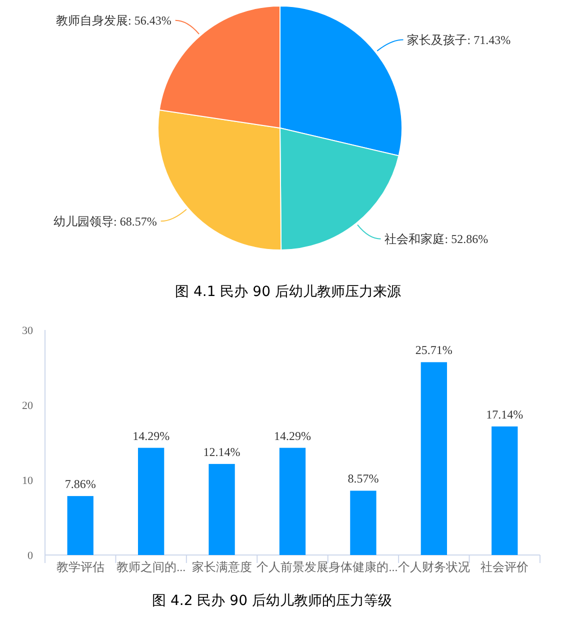 This screenshot has width=576, height=625. Describe the element at coordinates (114, 21) in the screenshot. I see `slice-label: 教师自身发展: 56.43%` at that location.